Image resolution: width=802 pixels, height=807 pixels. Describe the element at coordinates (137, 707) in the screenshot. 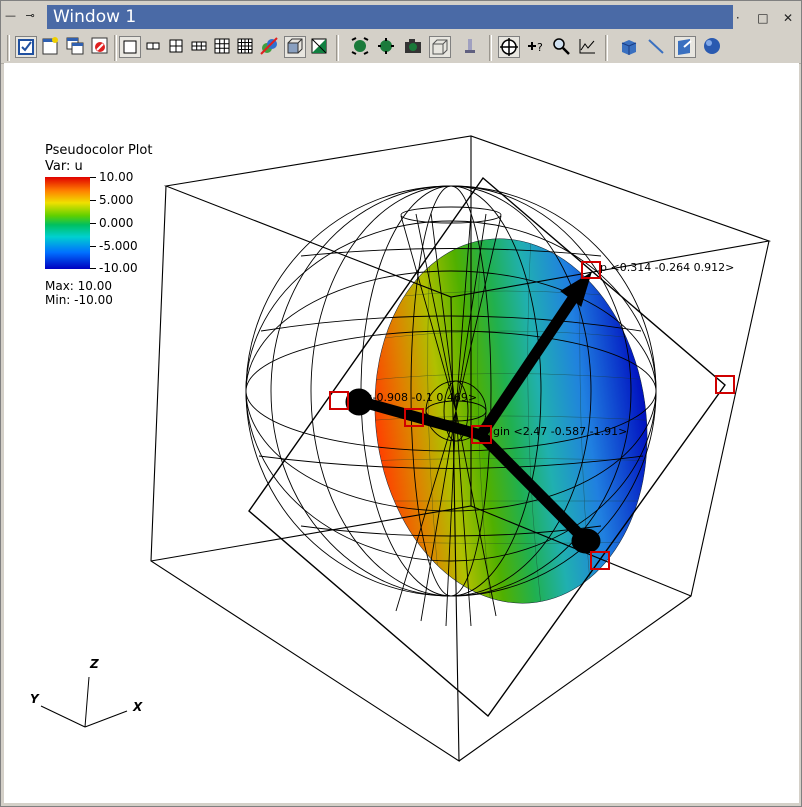

I see `x-axis-label: X` at that location.